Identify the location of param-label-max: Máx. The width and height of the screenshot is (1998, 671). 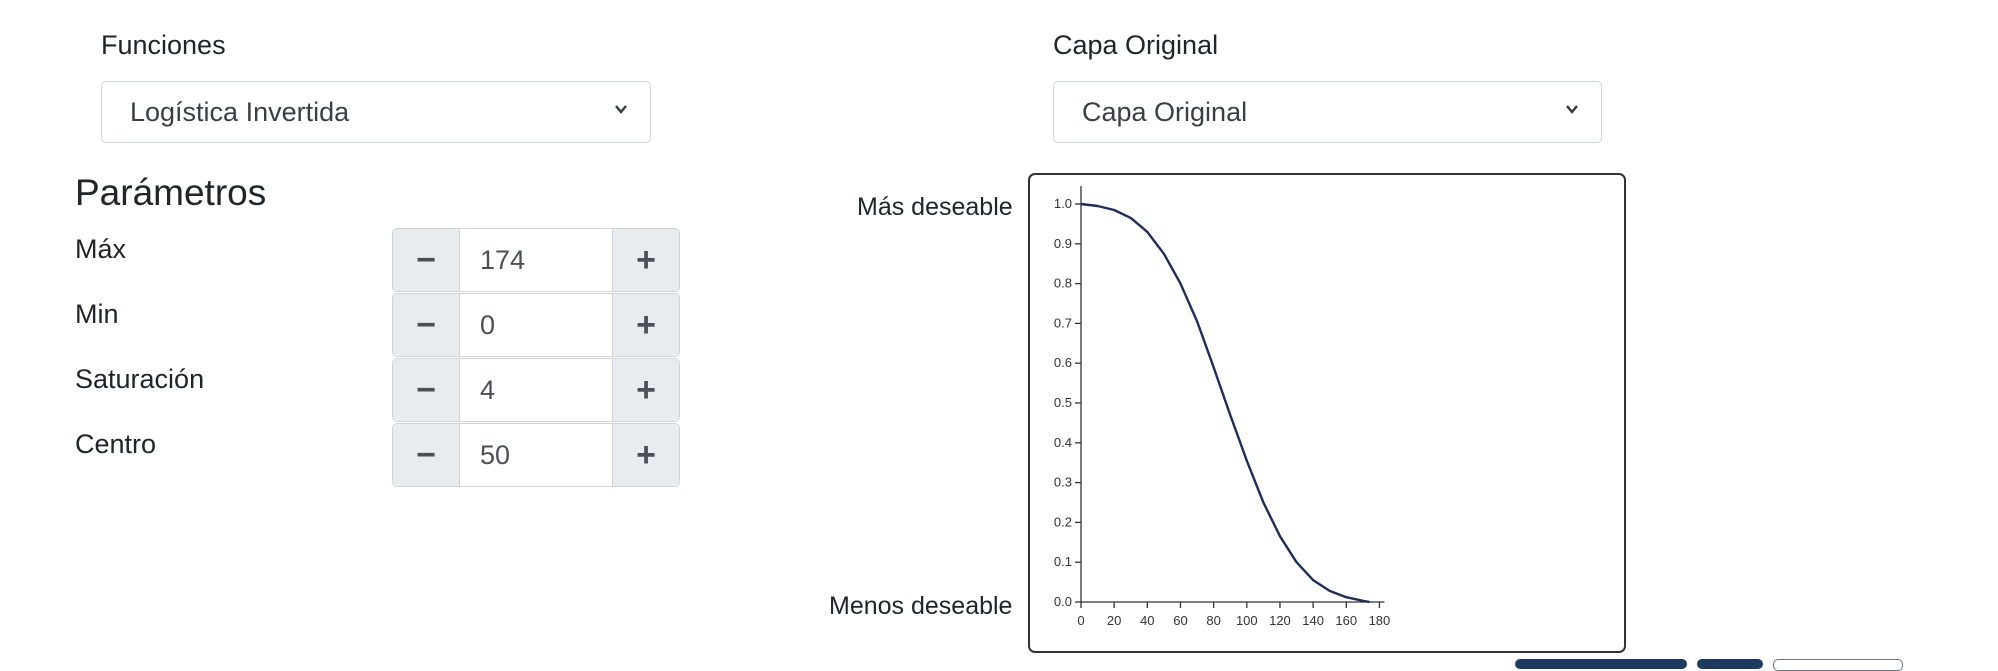
(101, 249).